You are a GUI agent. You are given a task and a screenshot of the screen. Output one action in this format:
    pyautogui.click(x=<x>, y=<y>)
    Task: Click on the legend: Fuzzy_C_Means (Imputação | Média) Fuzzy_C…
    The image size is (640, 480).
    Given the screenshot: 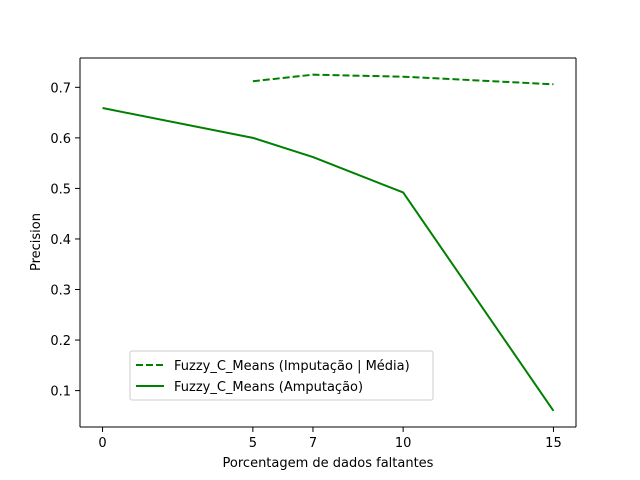 What is the action you would take?
    pyautogui.click(x=281, y=375)
    